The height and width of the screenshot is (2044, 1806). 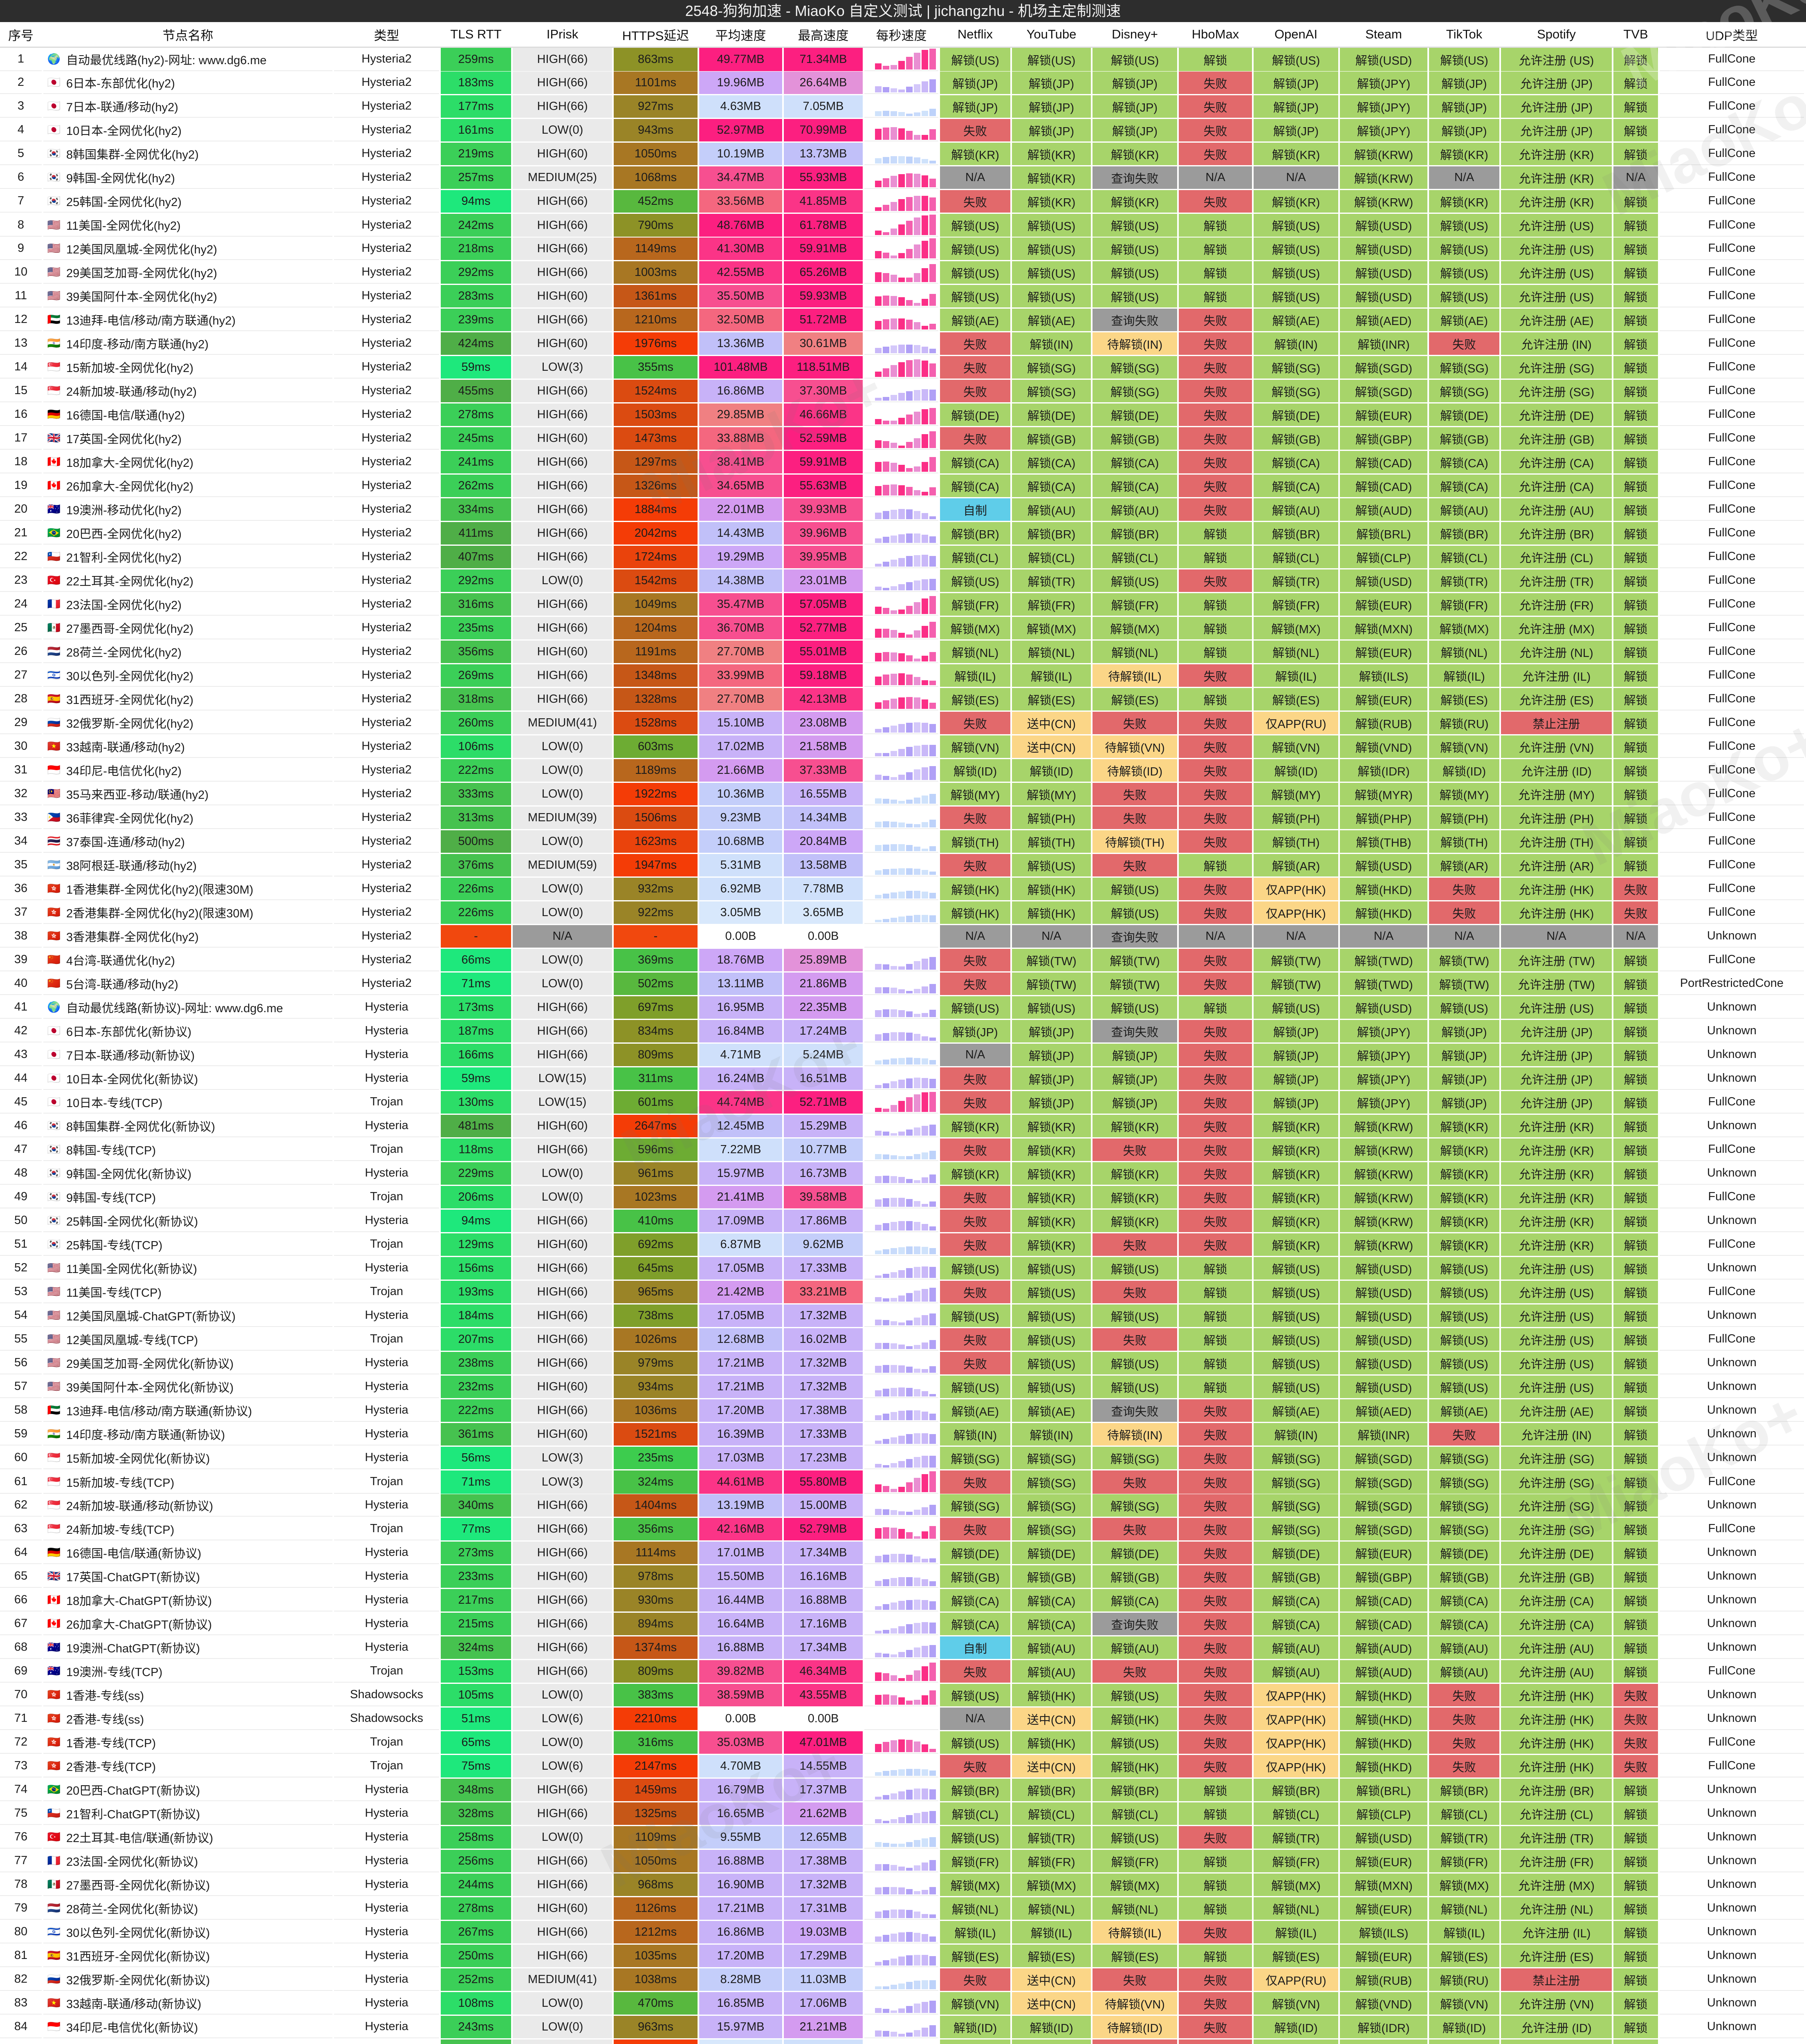 I want to click on cell-spotify: 允许注册 (US), so click(x=1556, y=1268).